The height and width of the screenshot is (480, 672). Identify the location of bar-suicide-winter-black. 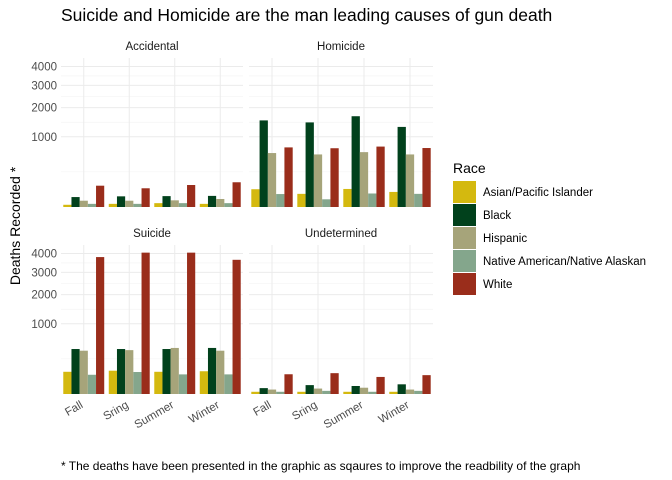
(212, 370).